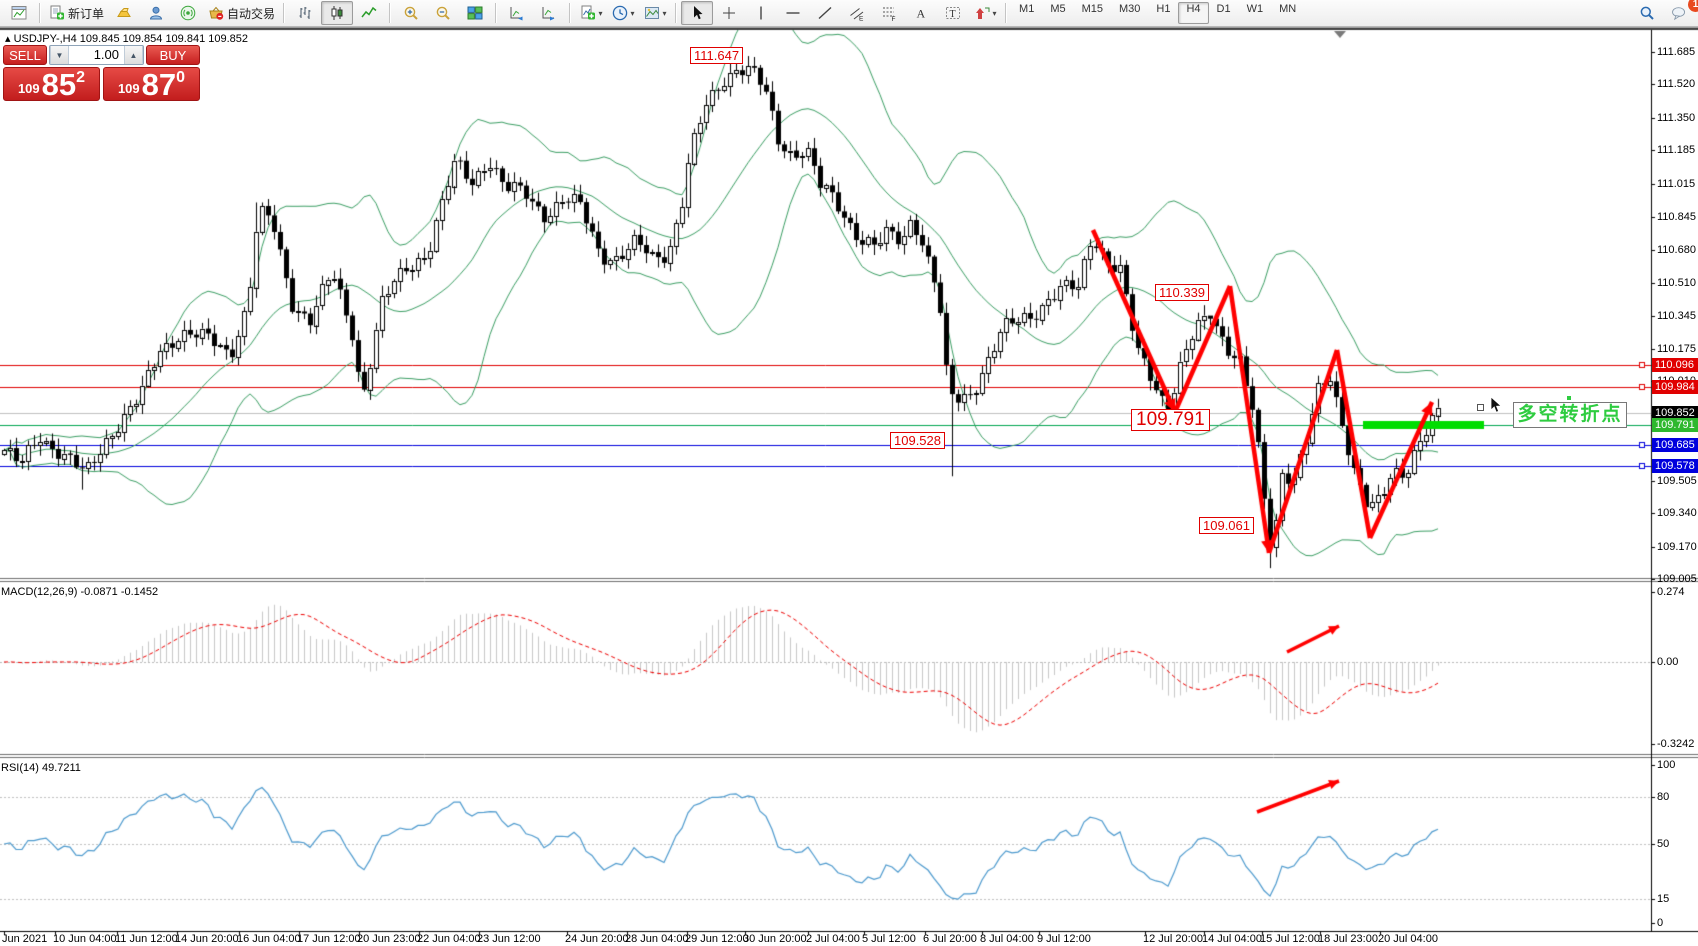 This screenshot has height=946, width=1698. I want to click on zoom-out-icon, so click(443, 13).